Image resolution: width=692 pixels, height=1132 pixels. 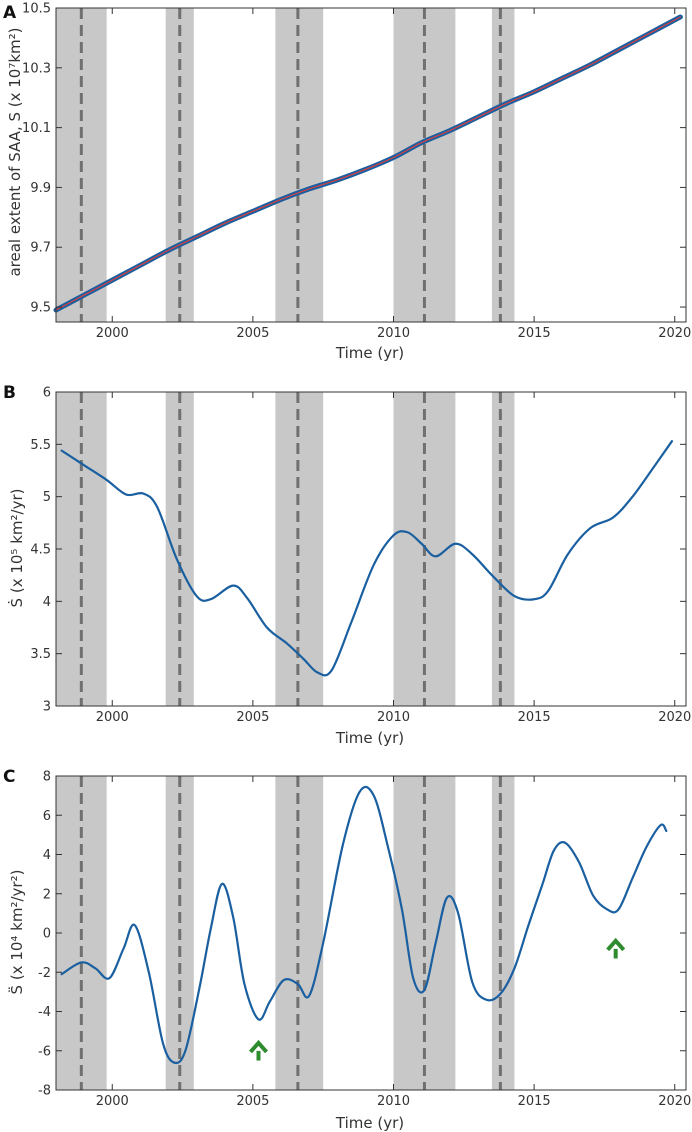 What do you see at coordinates (16, 548) in the screenshot?
I see `panel-b-y-axis-title: Ṡ (x 10⁵ km²/yr)` at bounding box center [16, 548].